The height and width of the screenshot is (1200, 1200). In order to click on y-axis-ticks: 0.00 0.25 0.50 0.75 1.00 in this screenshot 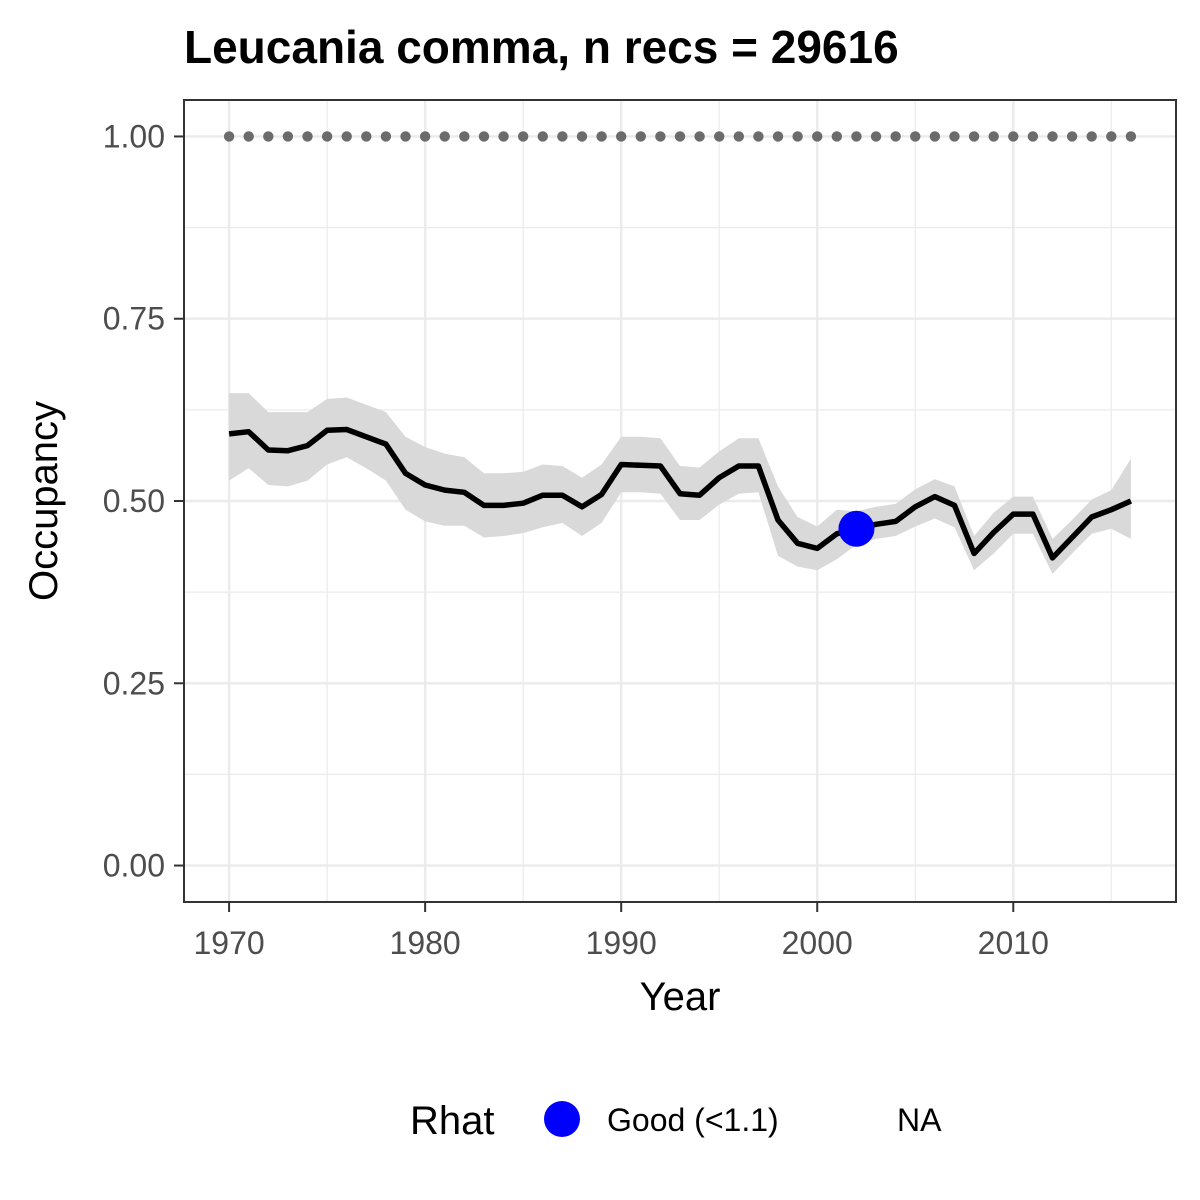, I will do `click(143, 501)`.